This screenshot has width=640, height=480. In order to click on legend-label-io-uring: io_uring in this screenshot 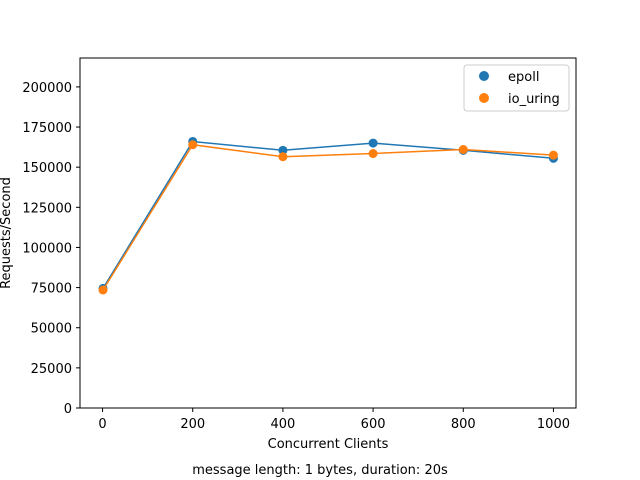, I will do `click(534, 99)`.